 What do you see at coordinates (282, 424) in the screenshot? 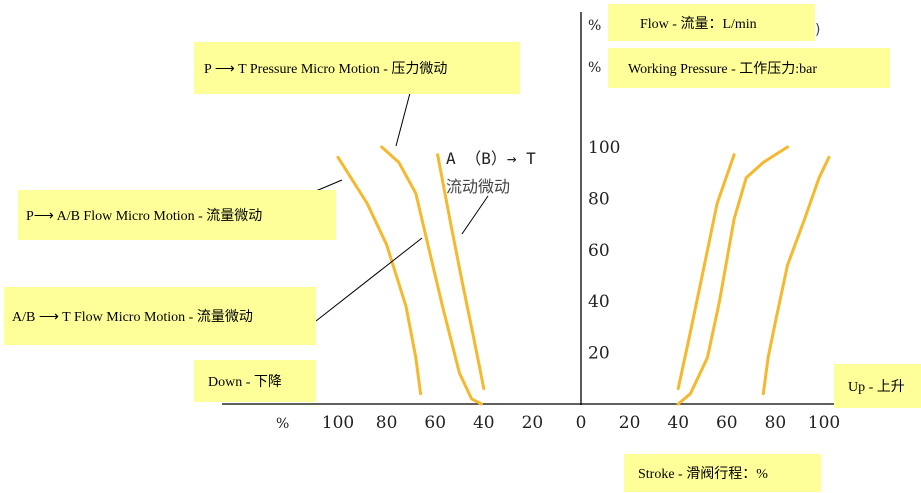
I see `x-percent-mark: %` at bounding box center [282, 424].